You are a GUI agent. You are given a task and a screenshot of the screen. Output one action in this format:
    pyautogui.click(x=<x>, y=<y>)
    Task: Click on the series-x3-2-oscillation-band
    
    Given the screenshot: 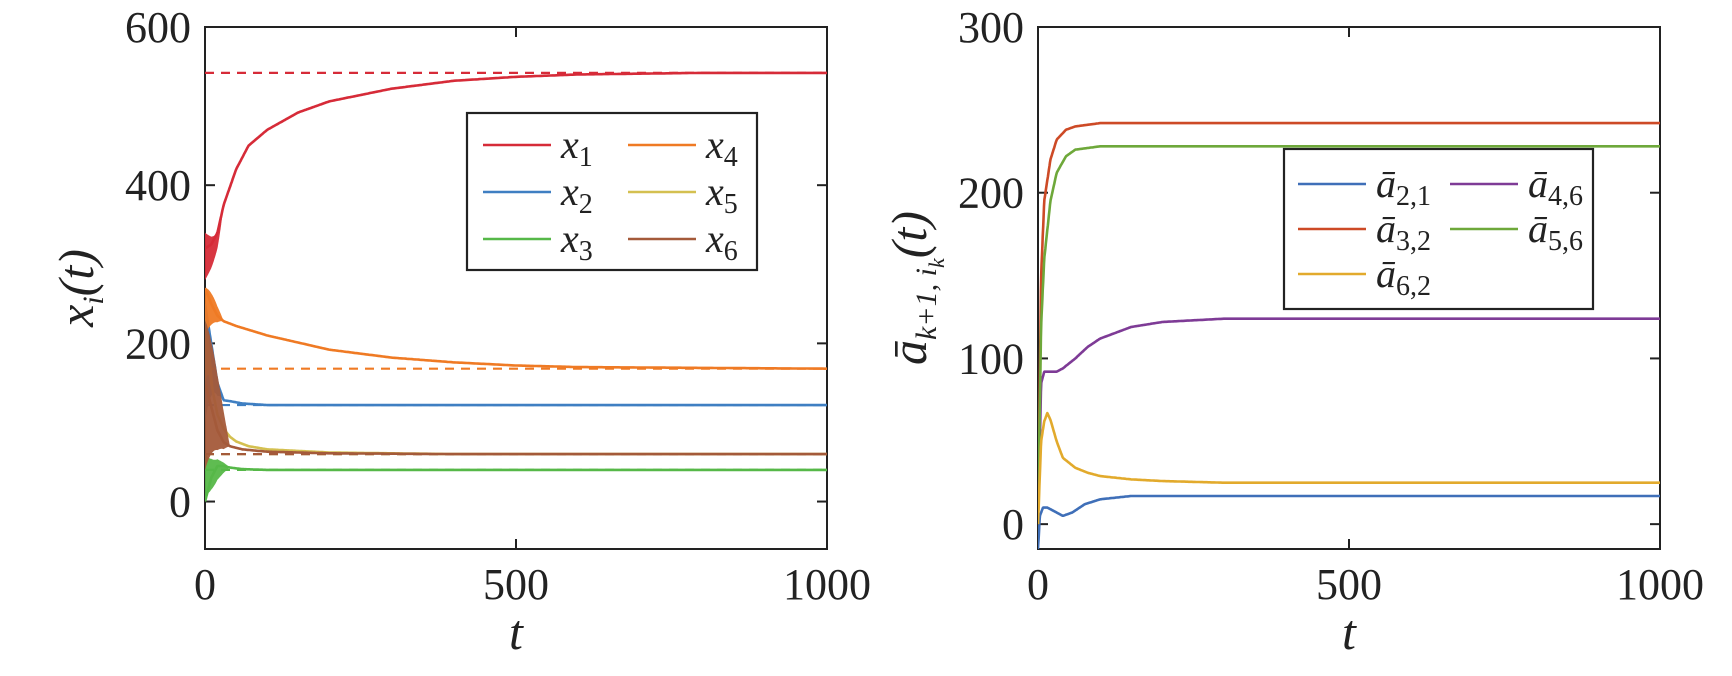 What is the action you would take?
    pyautogui.click(x=217, y=477)
    